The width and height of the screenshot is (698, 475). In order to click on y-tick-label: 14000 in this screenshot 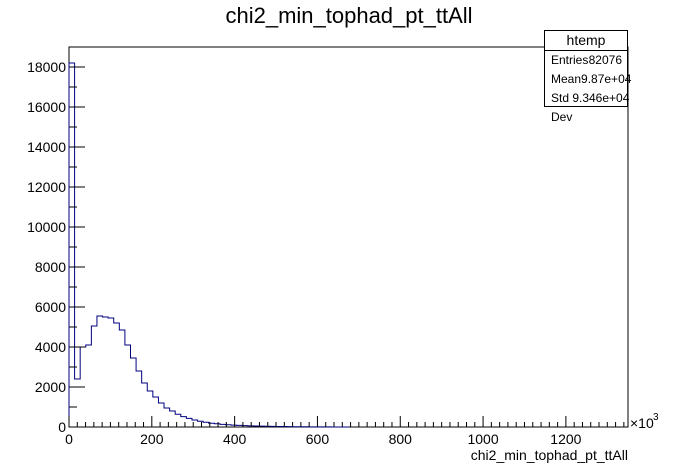, I will do `click(46, 147)`.